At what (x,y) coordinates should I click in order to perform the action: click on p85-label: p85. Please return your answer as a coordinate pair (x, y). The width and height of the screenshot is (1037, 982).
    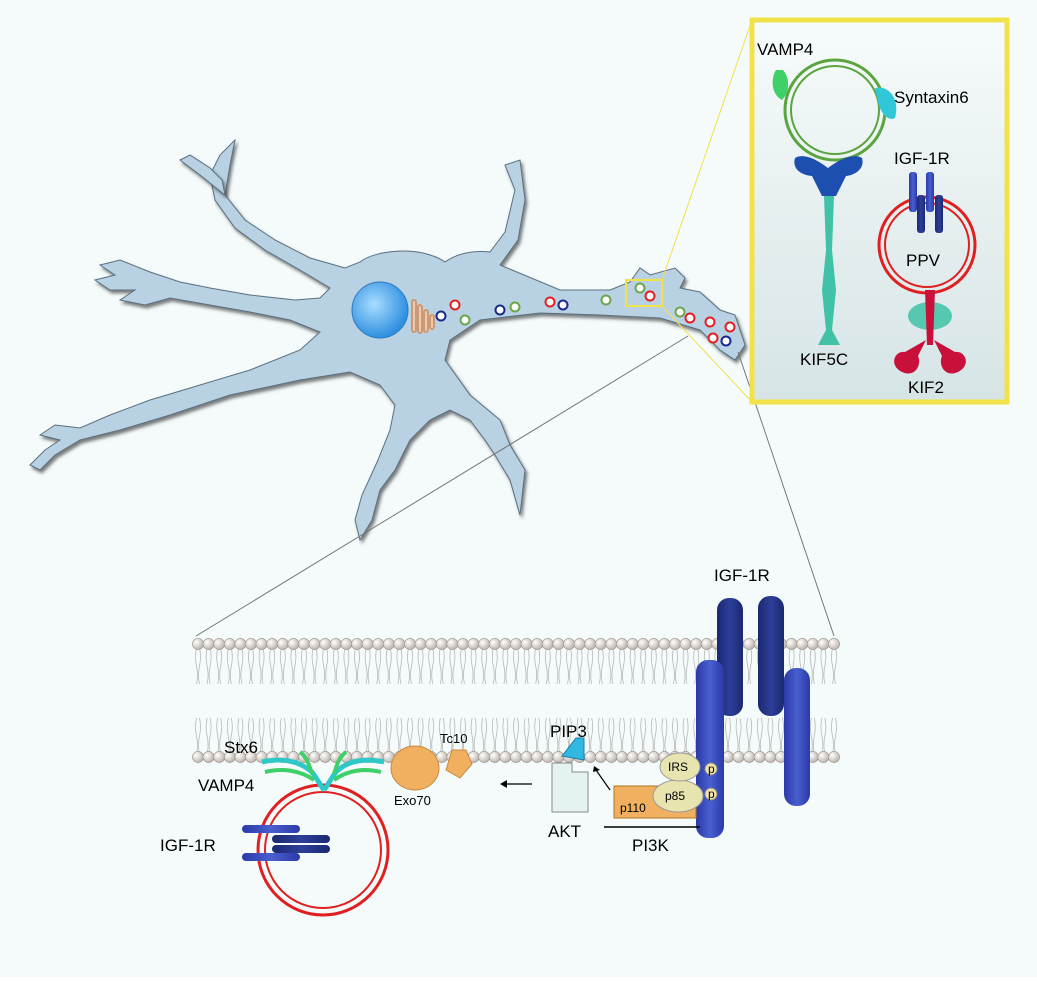
    Looking at the image, I should click on (675, 796).